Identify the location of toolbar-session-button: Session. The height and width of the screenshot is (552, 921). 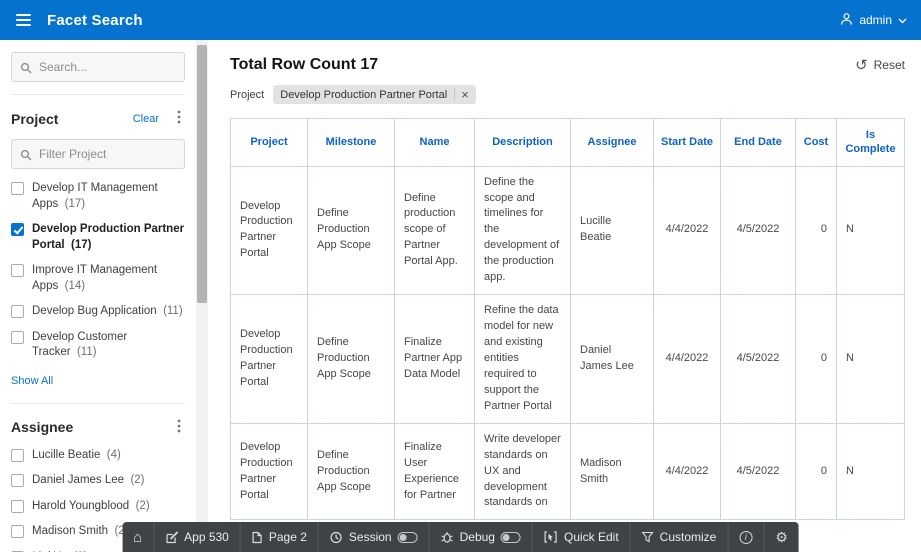
(374, 537).